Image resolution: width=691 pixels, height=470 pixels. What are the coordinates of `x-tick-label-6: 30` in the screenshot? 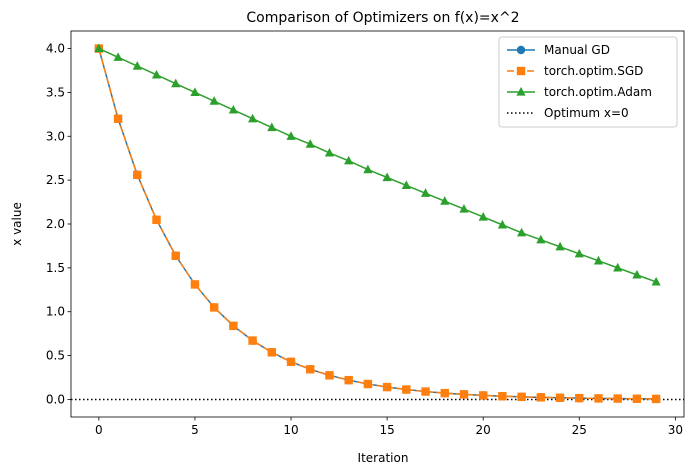 It's located at (675, 430).